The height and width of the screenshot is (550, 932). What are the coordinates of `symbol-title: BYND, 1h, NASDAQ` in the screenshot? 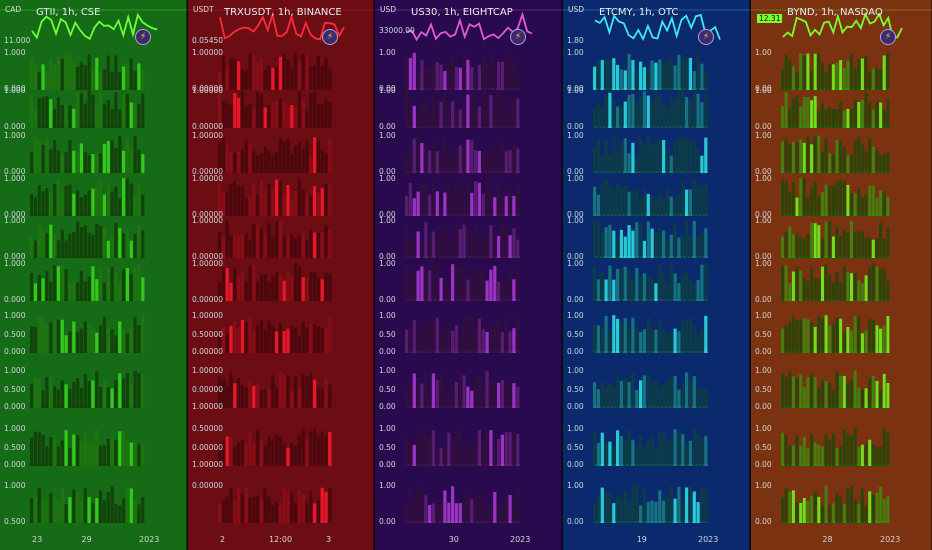 It's located at (835, 12).